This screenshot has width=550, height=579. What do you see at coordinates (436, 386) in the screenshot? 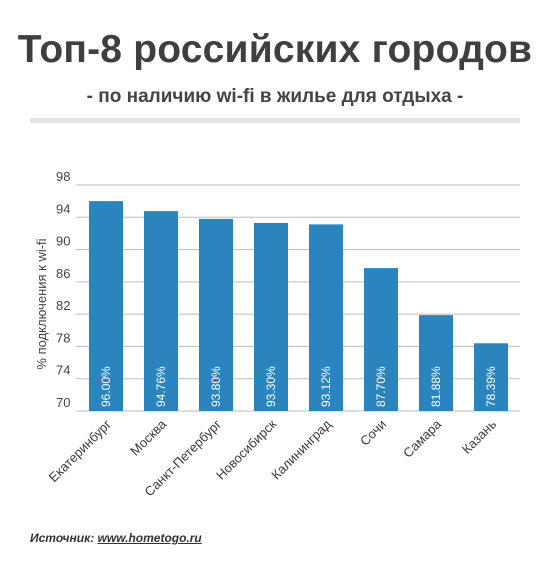
I see `bar-value-label: 81.88%` at bounding box center [436, 386].